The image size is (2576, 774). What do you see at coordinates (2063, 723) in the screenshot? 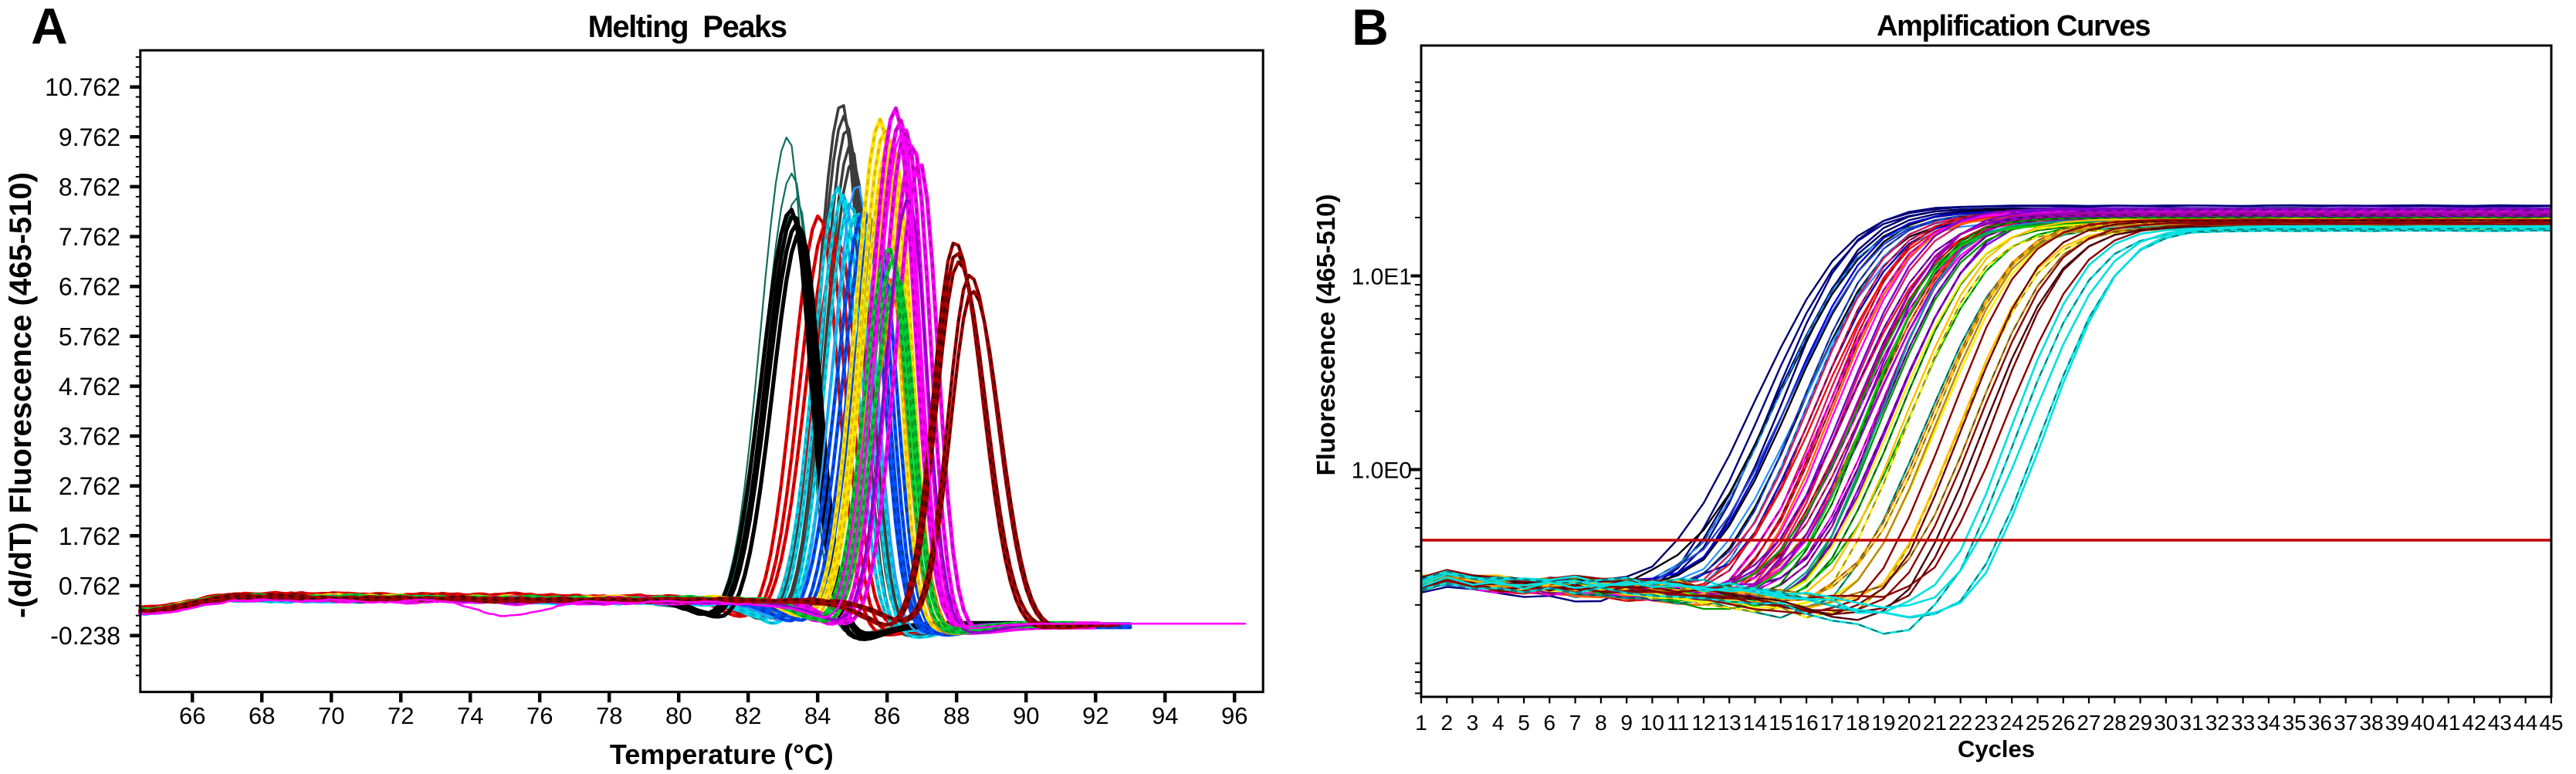
I see `svg-text: 26` at bounding box center [2063, 723].